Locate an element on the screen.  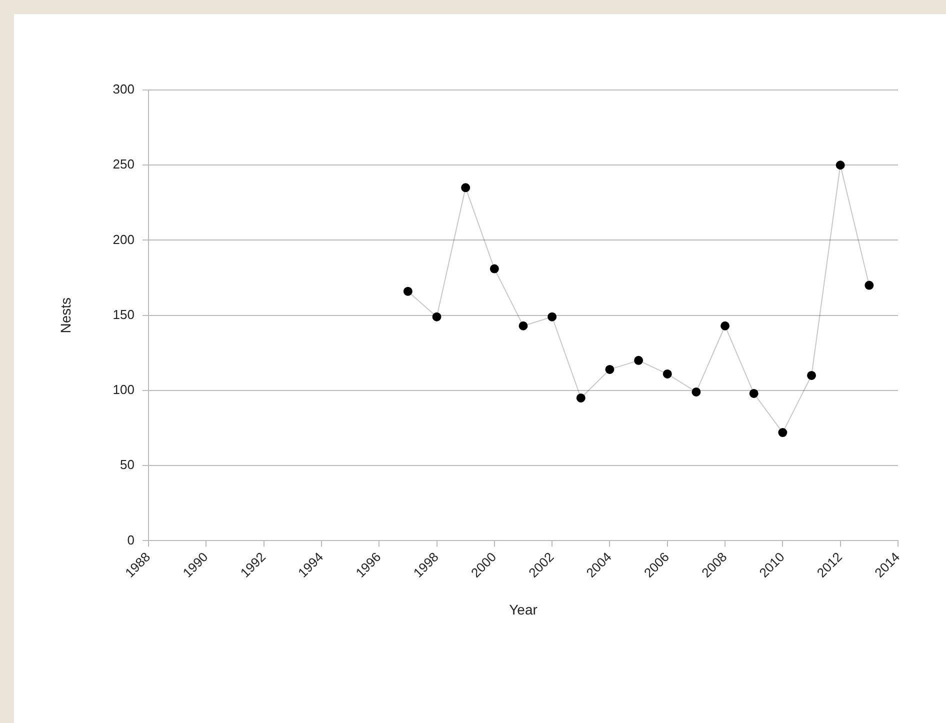
y-tick-label: 200 is located at coordinates (123, 239).